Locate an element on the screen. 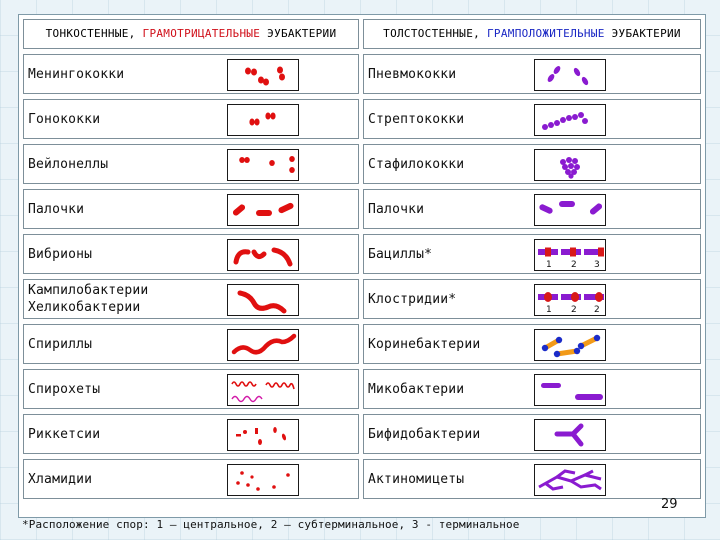 The width and height of the screenshot is (720, 540). bacteria-name: Бифидобактерии is located at coordinates (424, 434).